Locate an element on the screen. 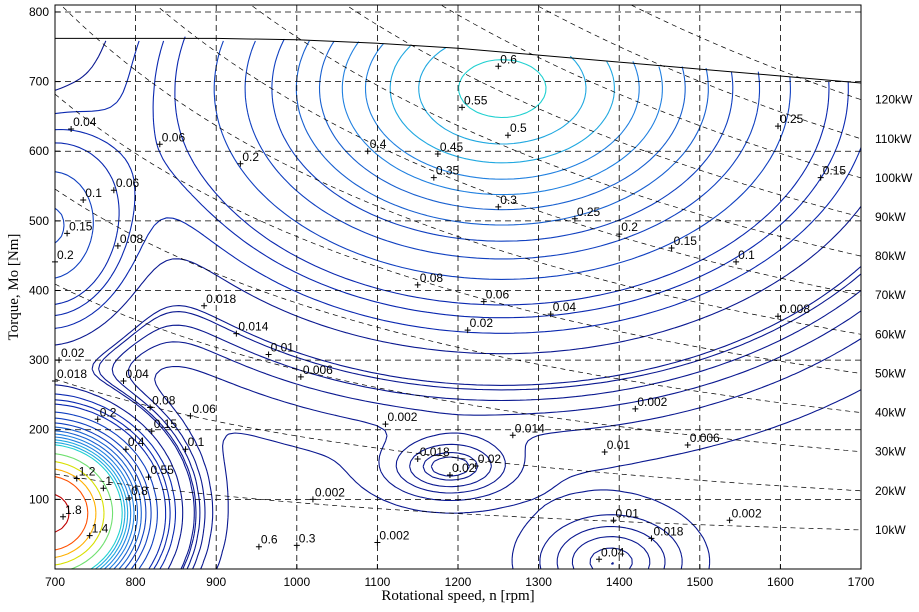 This screenshot has height=612, width=919. x-tick-label: 1100 is located at coordinates (377, 582).